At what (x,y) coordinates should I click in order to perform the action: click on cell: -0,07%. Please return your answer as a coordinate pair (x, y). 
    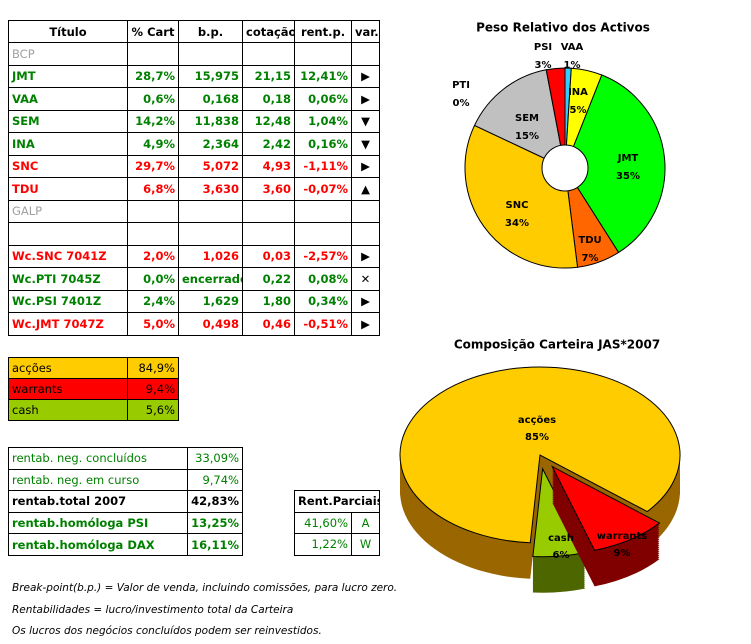
    Looking at the image, I should click on (323, 189).